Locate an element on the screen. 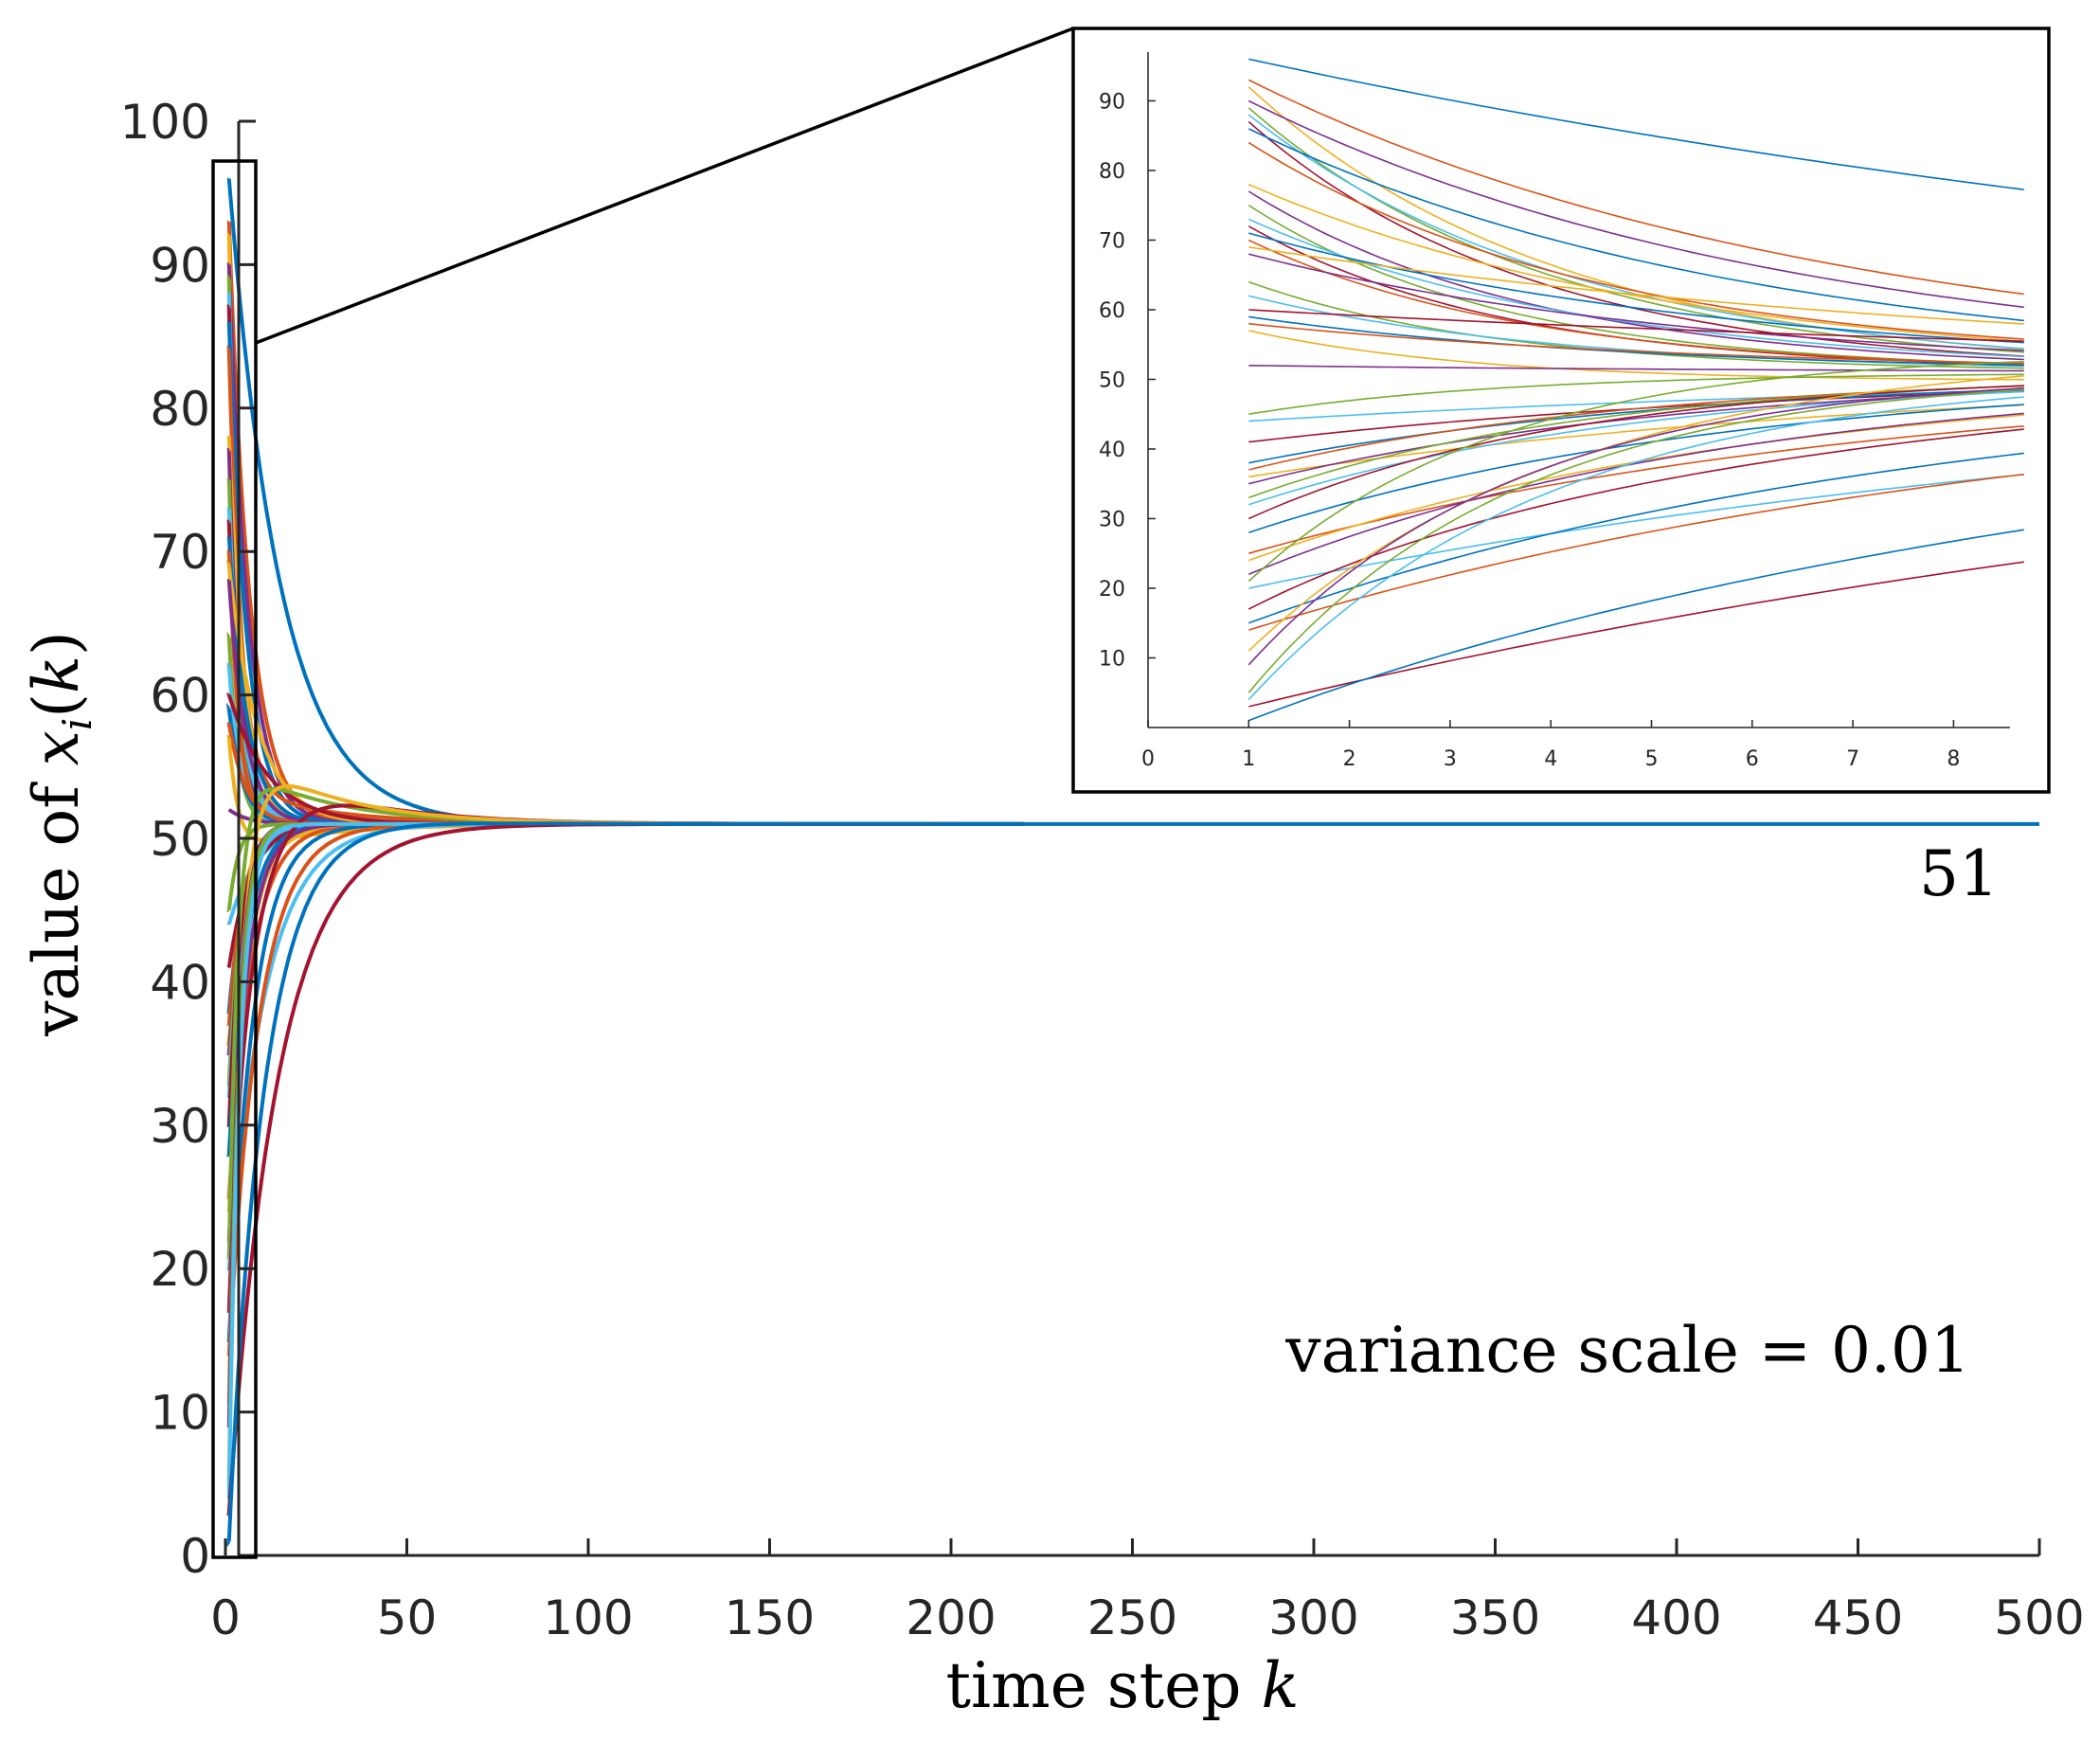 This screenshot has height=1743, width=2100. inset-series-lines is located at coordinates (1635, 390).